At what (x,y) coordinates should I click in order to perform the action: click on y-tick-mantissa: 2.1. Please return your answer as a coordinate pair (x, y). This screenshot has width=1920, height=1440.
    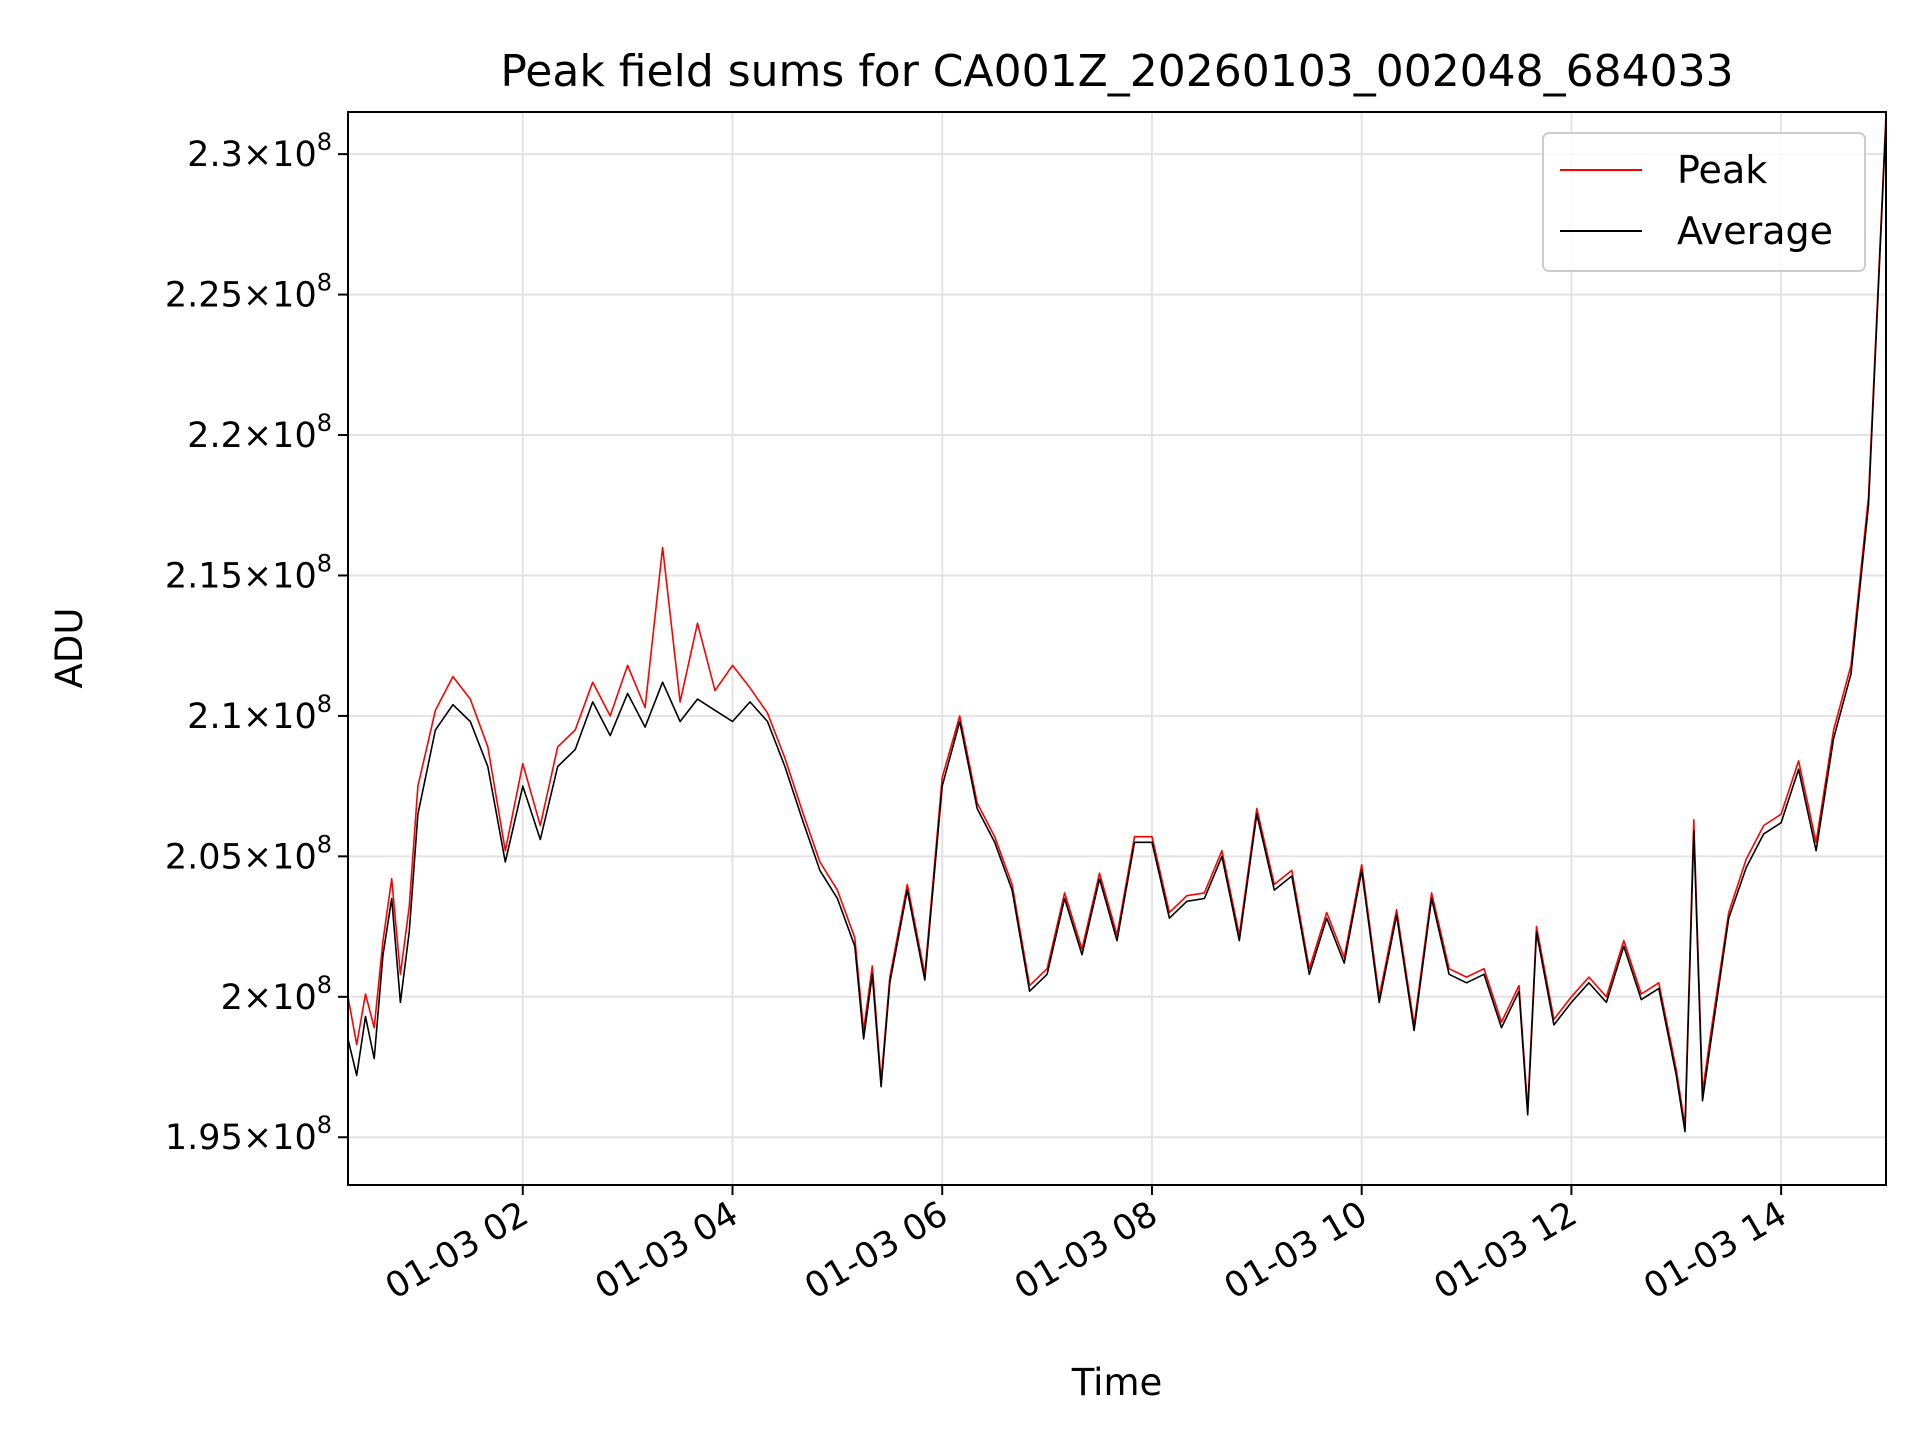
    Looking at the image, I should click on (215, 717).